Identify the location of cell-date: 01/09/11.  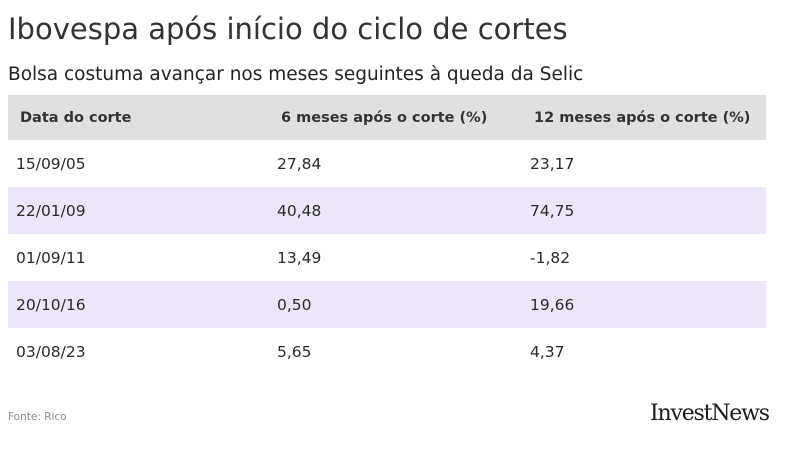
(51, 257).